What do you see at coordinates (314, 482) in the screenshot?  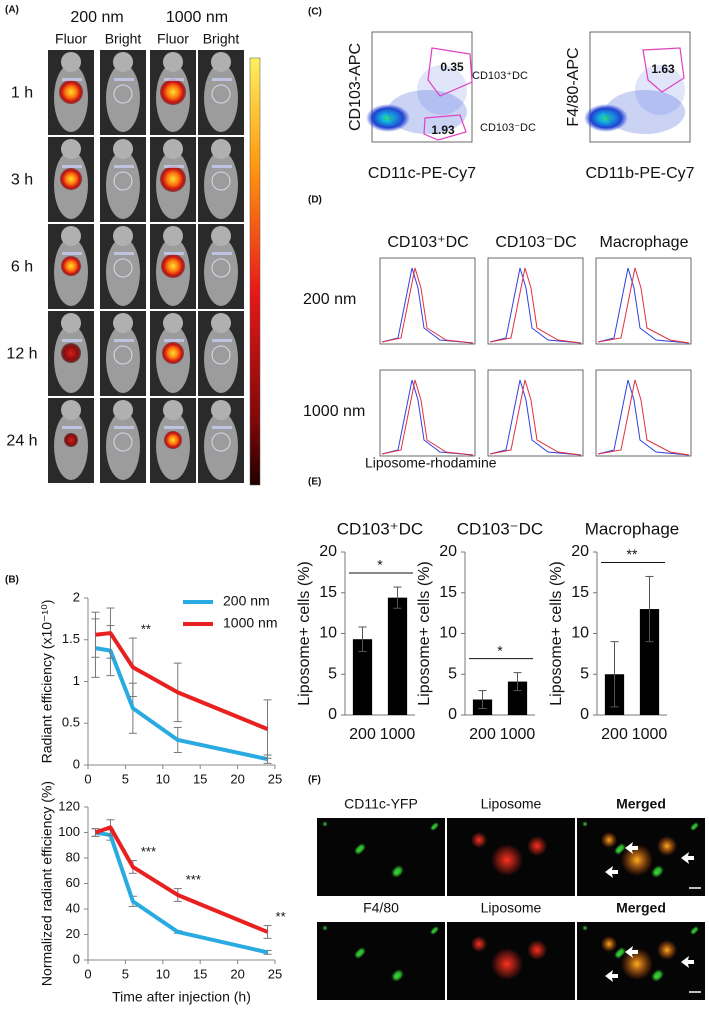 I see `panel-label: (E)` at bounding box center [314, 482].